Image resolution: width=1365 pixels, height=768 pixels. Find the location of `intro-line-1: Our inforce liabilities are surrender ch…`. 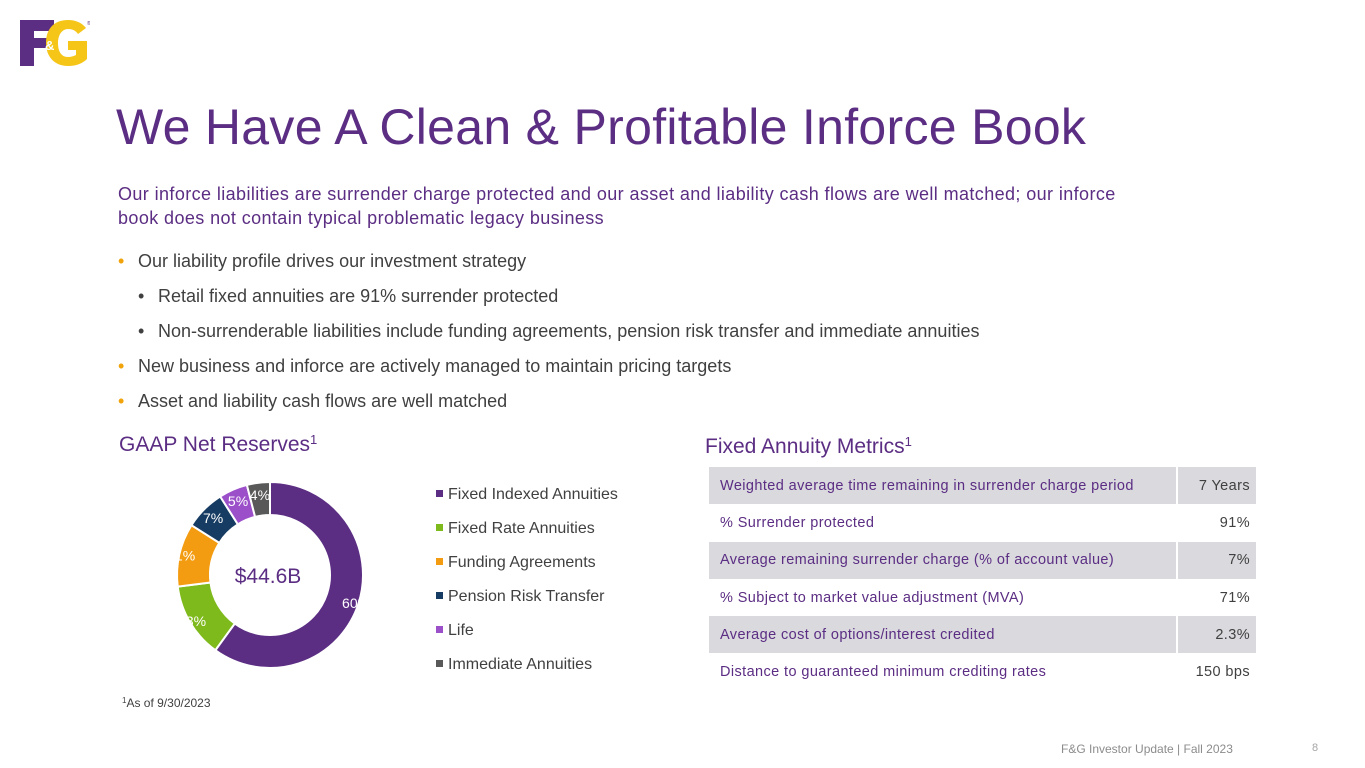

intro-line-1: Our inforce liabilities are surrender ch… is located at coordinates (617, 194).